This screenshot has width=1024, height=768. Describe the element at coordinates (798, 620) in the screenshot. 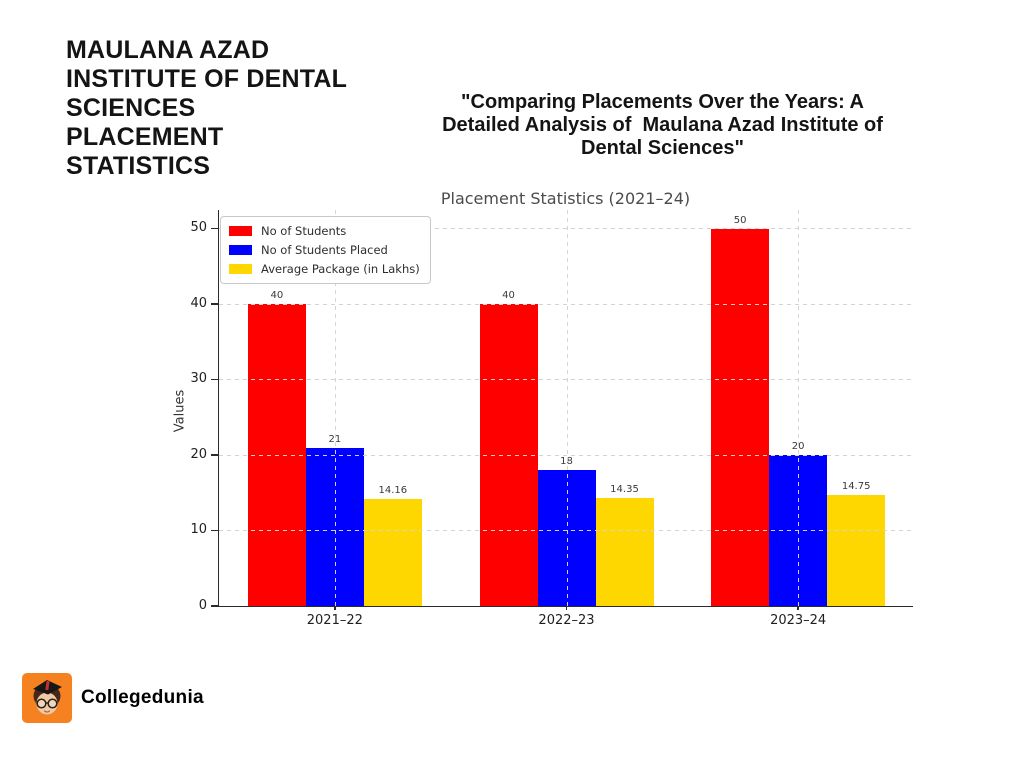

I see `x-tick-label: 2023–24` at that location.